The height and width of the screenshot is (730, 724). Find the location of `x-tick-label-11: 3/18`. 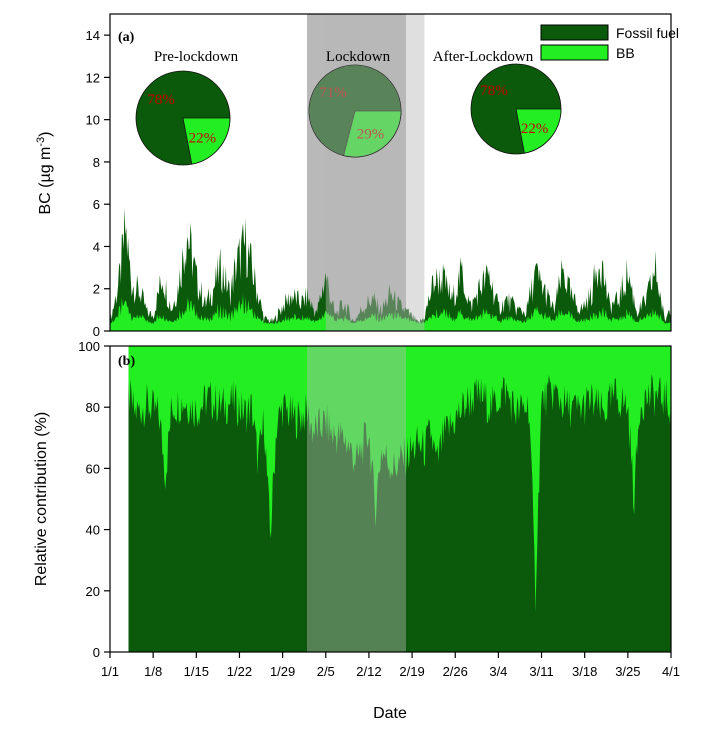

x-tick-label-11: 3/18 is located at coordinates (584, 671).